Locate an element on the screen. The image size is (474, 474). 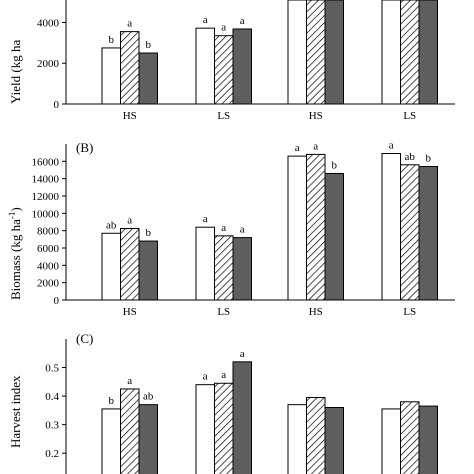
panel-b-ytick-label: 8000 is located at coordinates (48, 232).